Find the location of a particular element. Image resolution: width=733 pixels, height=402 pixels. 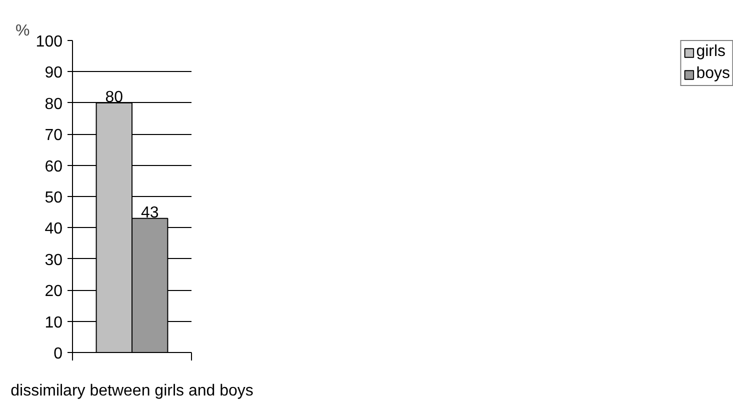

y-tick-label: 30 is located at coordinates (53, 260).